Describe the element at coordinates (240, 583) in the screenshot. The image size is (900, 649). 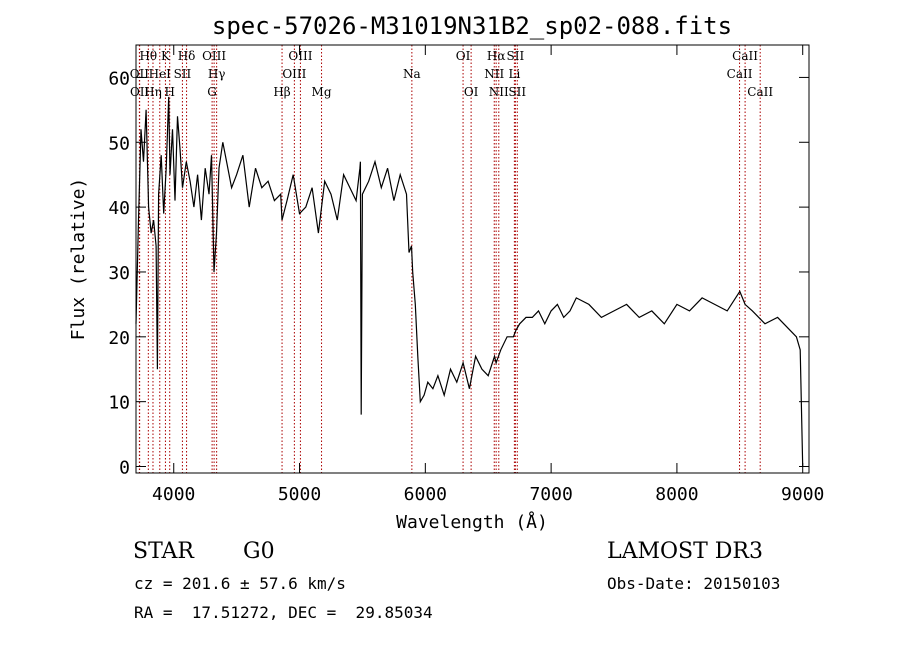
I see `redshift-cz: cz = 201.6 ± 57.6 km/s` at that location.